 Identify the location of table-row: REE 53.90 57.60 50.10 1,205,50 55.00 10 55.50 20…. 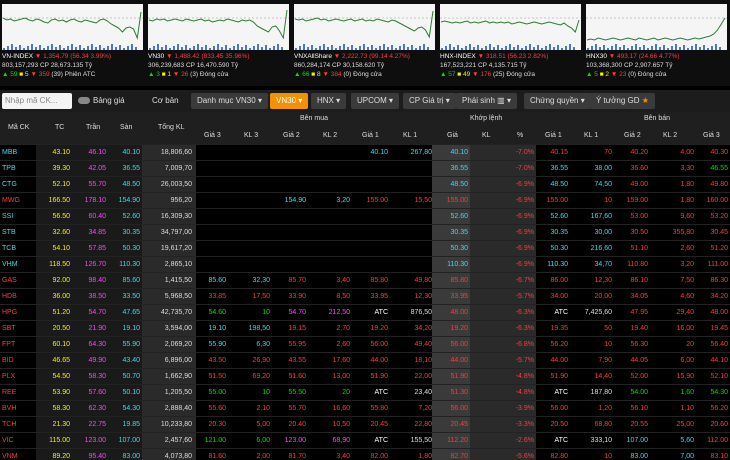
(365, 392).